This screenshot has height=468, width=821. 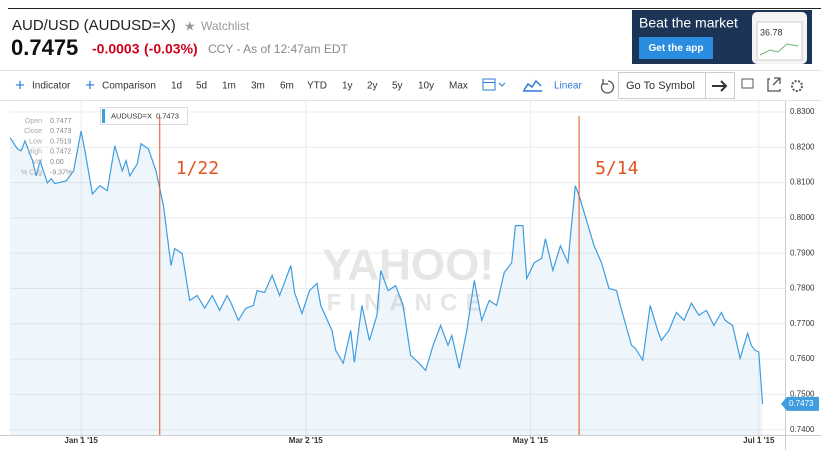 I want to click on settings-icon, so click(x=797, y=86).